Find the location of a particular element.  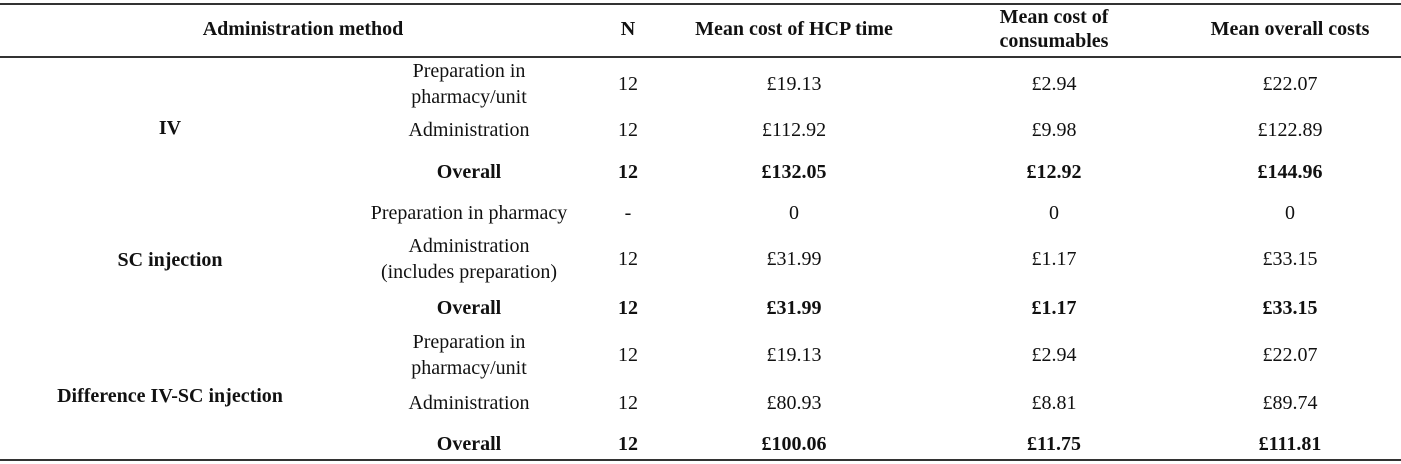

cell-consumables: £8.81 is located at coordinates (1054, 403).